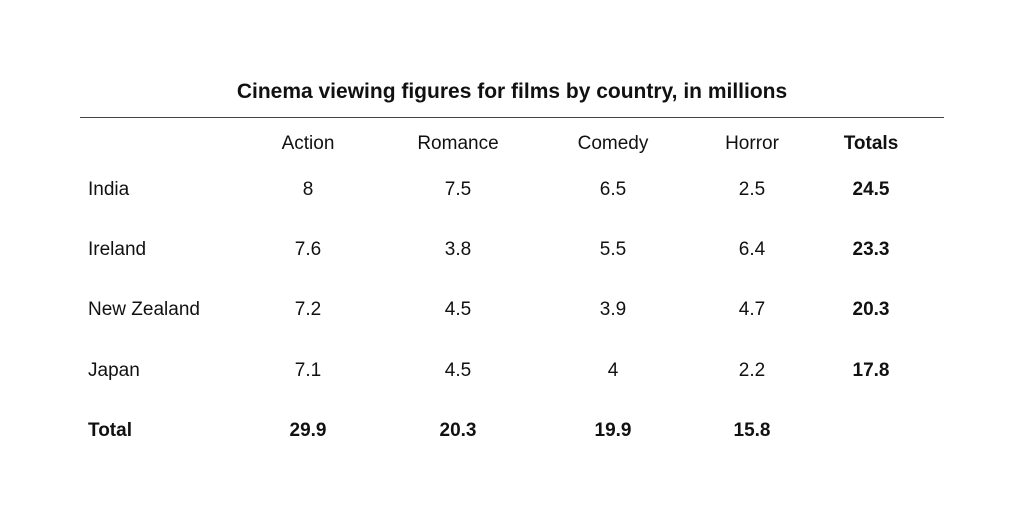  What do you see at coordinates (871, 143) in the screenshot?
I see `column-header: Totals` at bounding box center [871, 143].